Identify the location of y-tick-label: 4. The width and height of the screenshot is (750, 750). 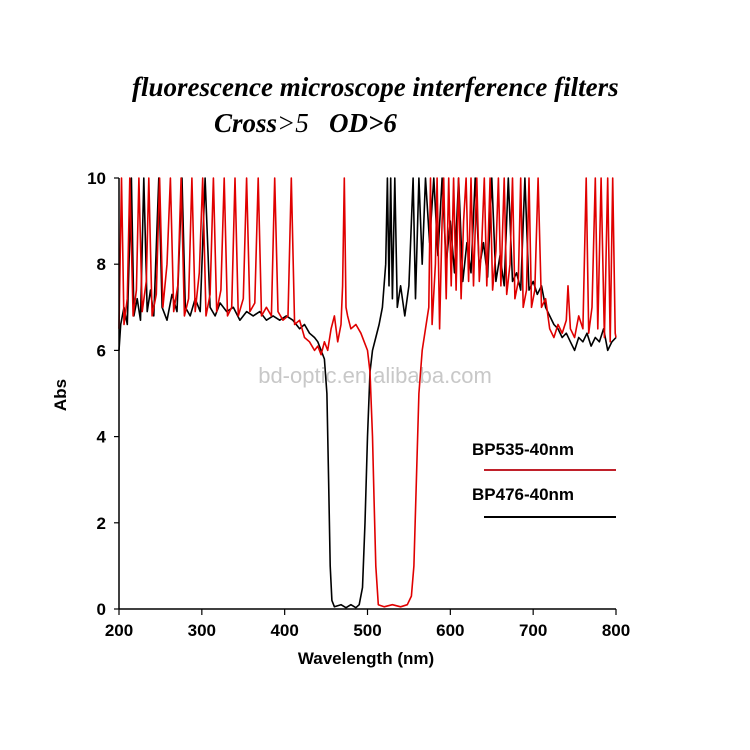
(102, 437).